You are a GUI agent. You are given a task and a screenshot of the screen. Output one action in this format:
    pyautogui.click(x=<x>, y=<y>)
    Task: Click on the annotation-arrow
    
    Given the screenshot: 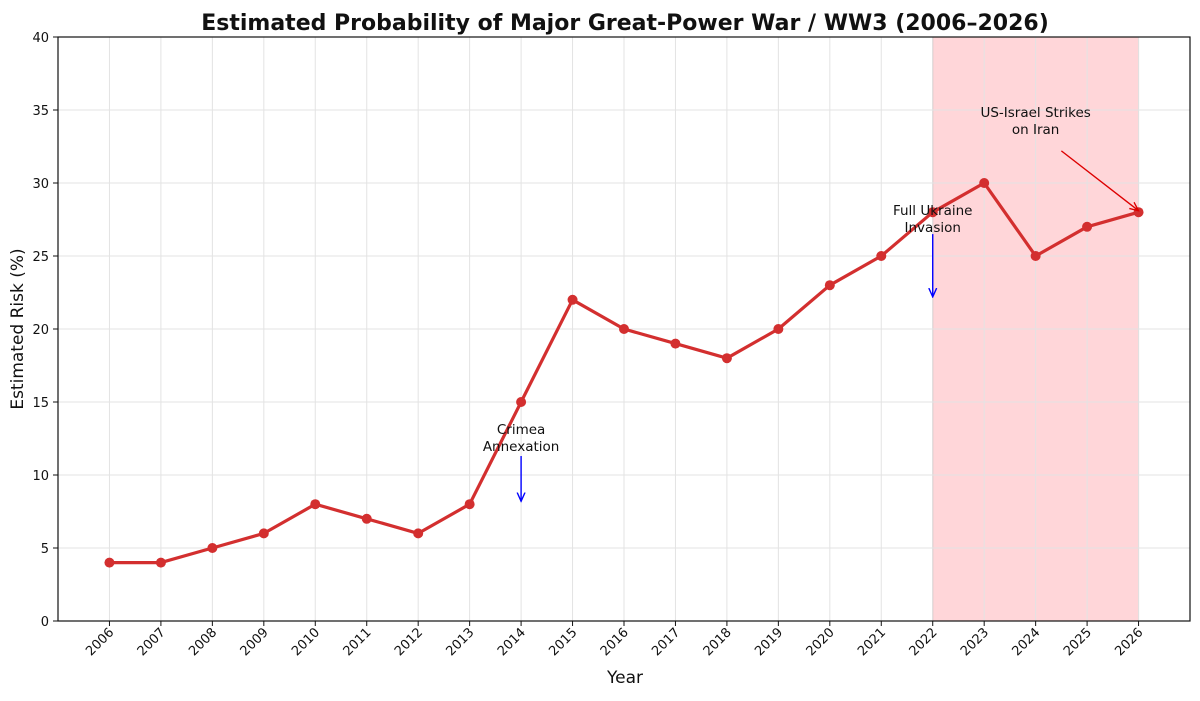 What is the action you would take?
    pyautogui.click(x=1099, y=180)
    